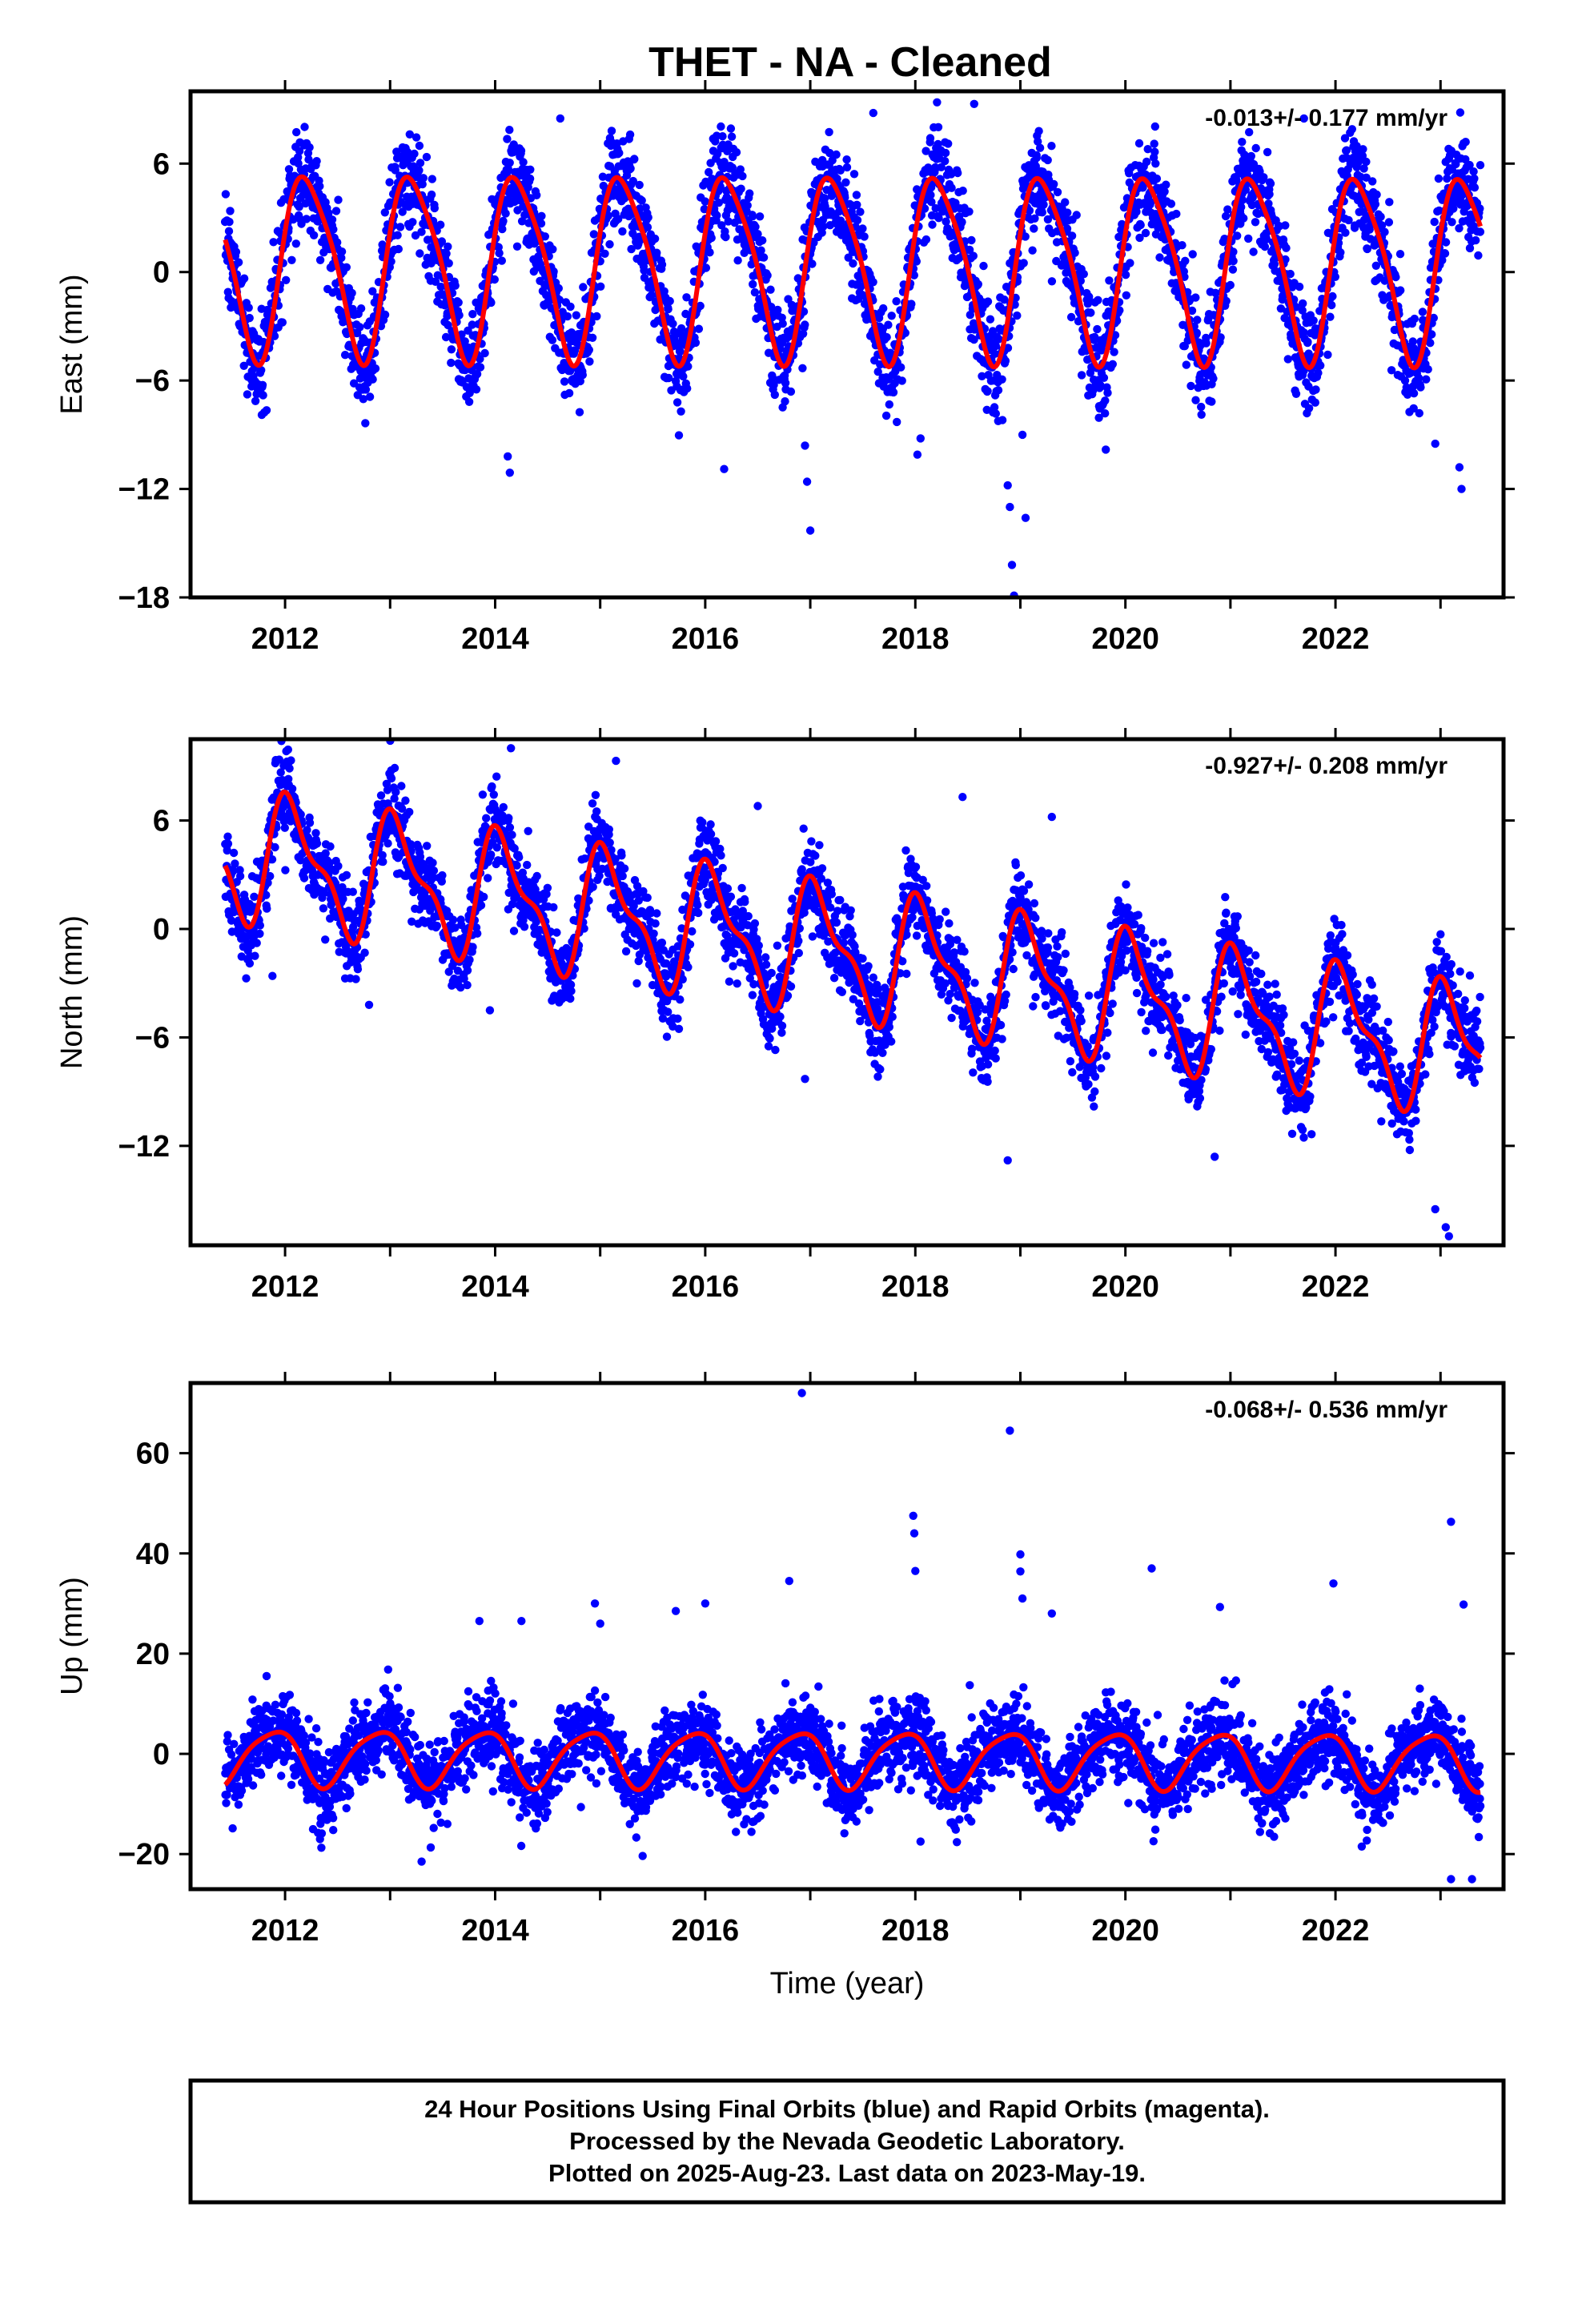 The width and height of the screenshot is (1582, 2324). Describe the element at coordinates (1125, 639) in the screenshot. I see `x-tick-label: 2020` at that location.